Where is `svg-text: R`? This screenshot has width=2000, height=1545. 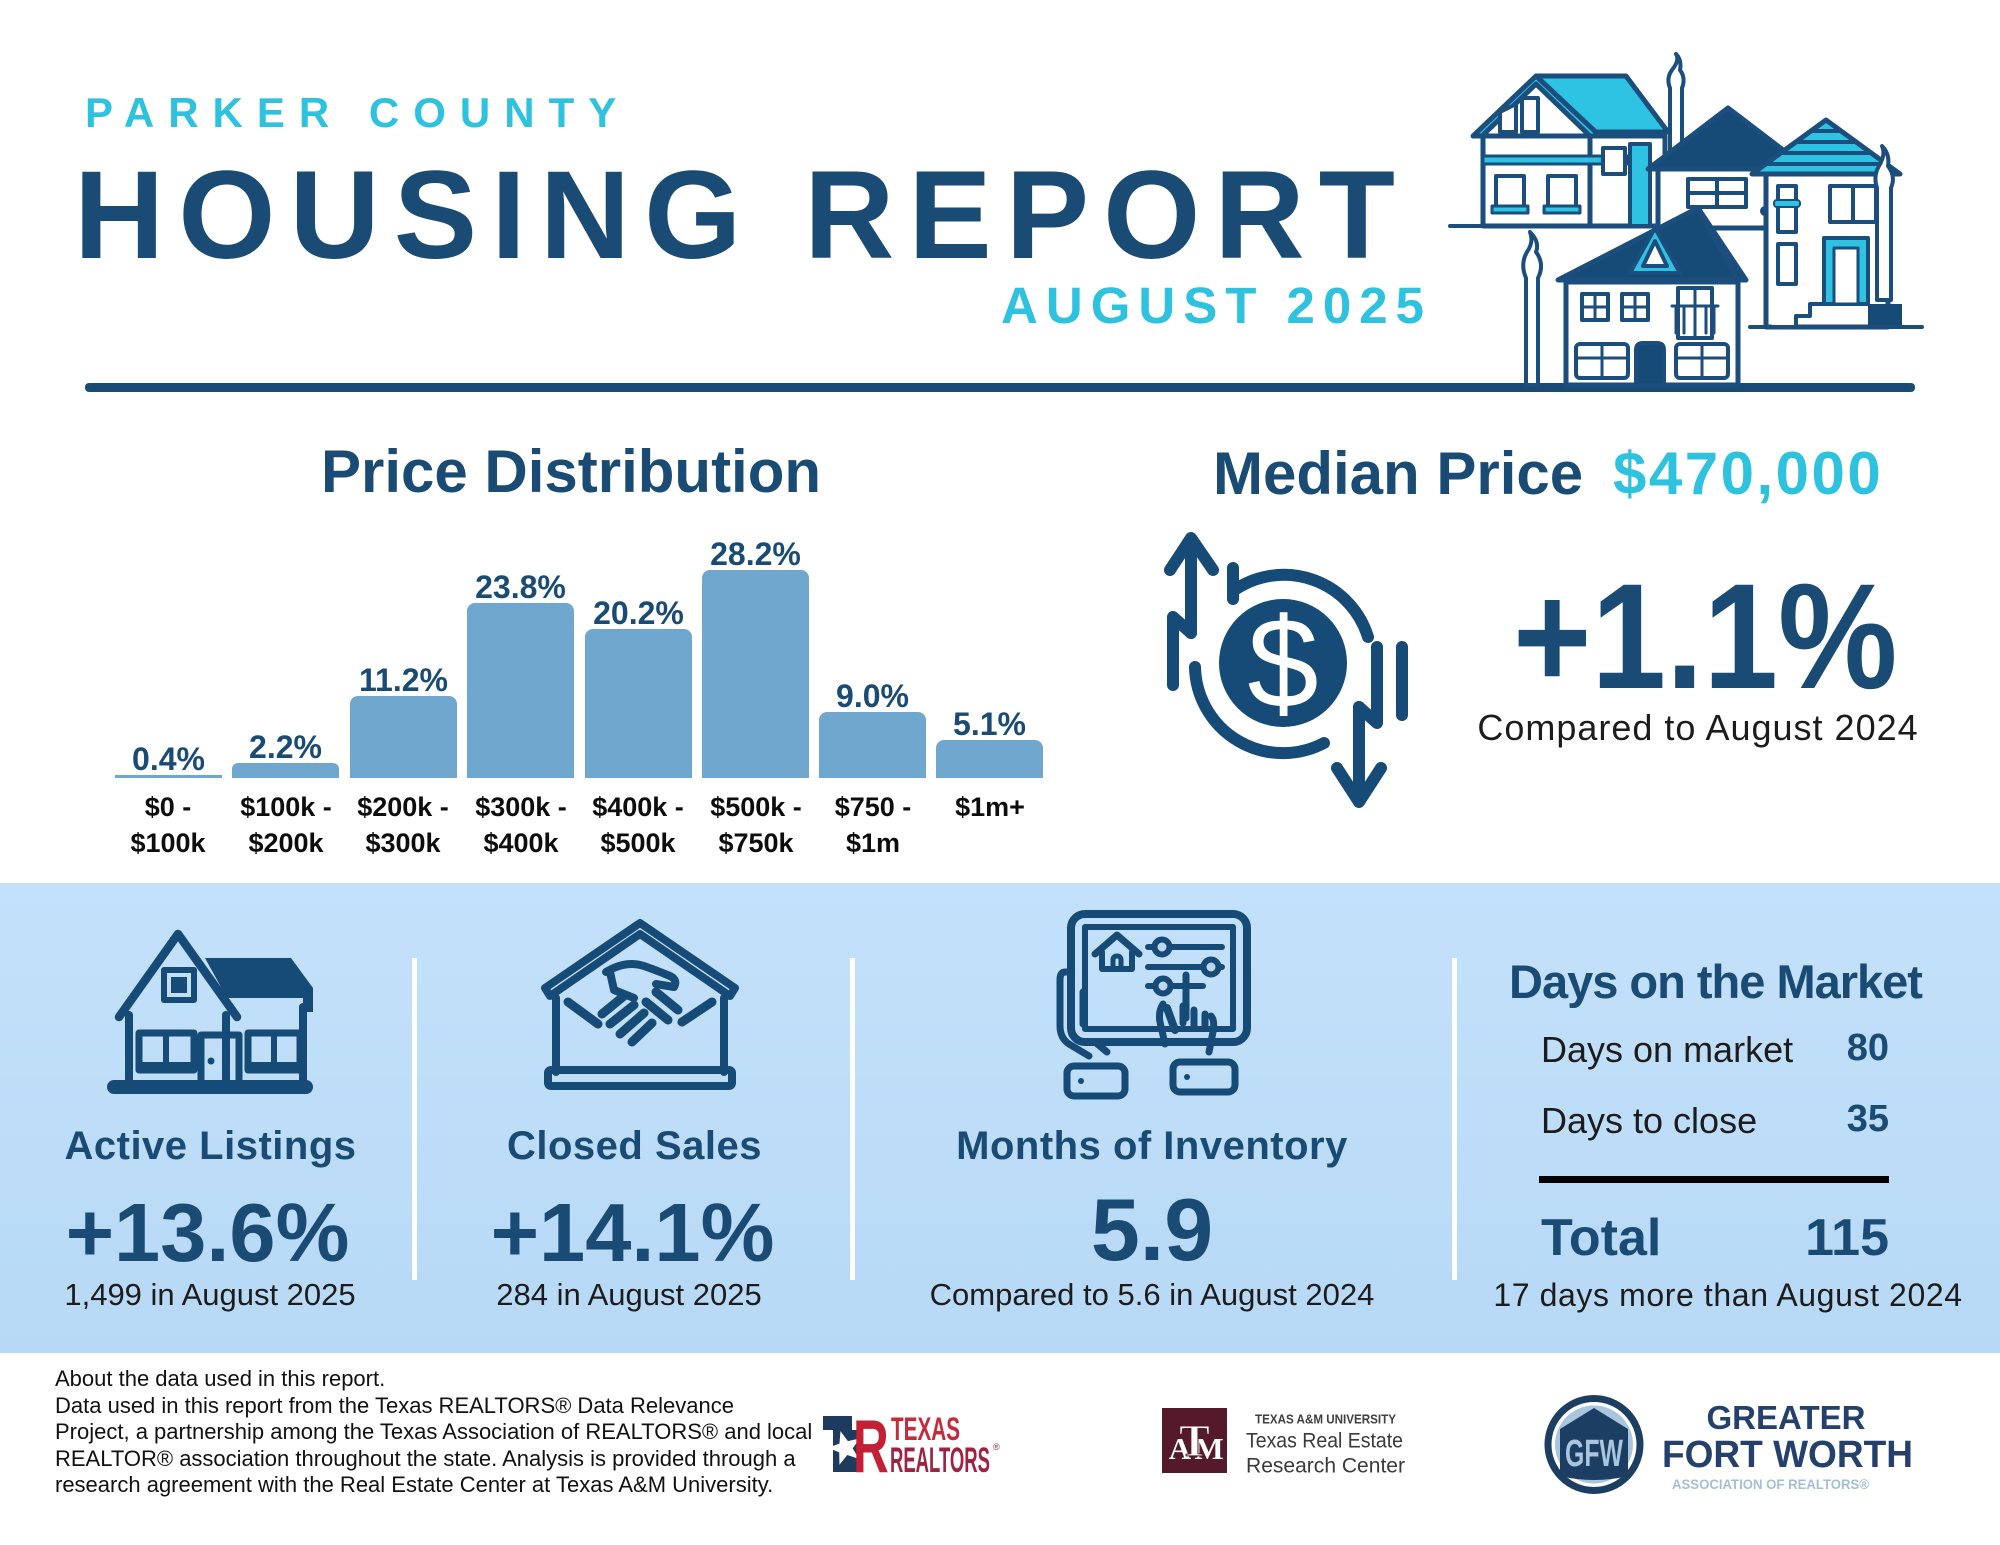 svg-text: R is located at coordinates (871, 1445).